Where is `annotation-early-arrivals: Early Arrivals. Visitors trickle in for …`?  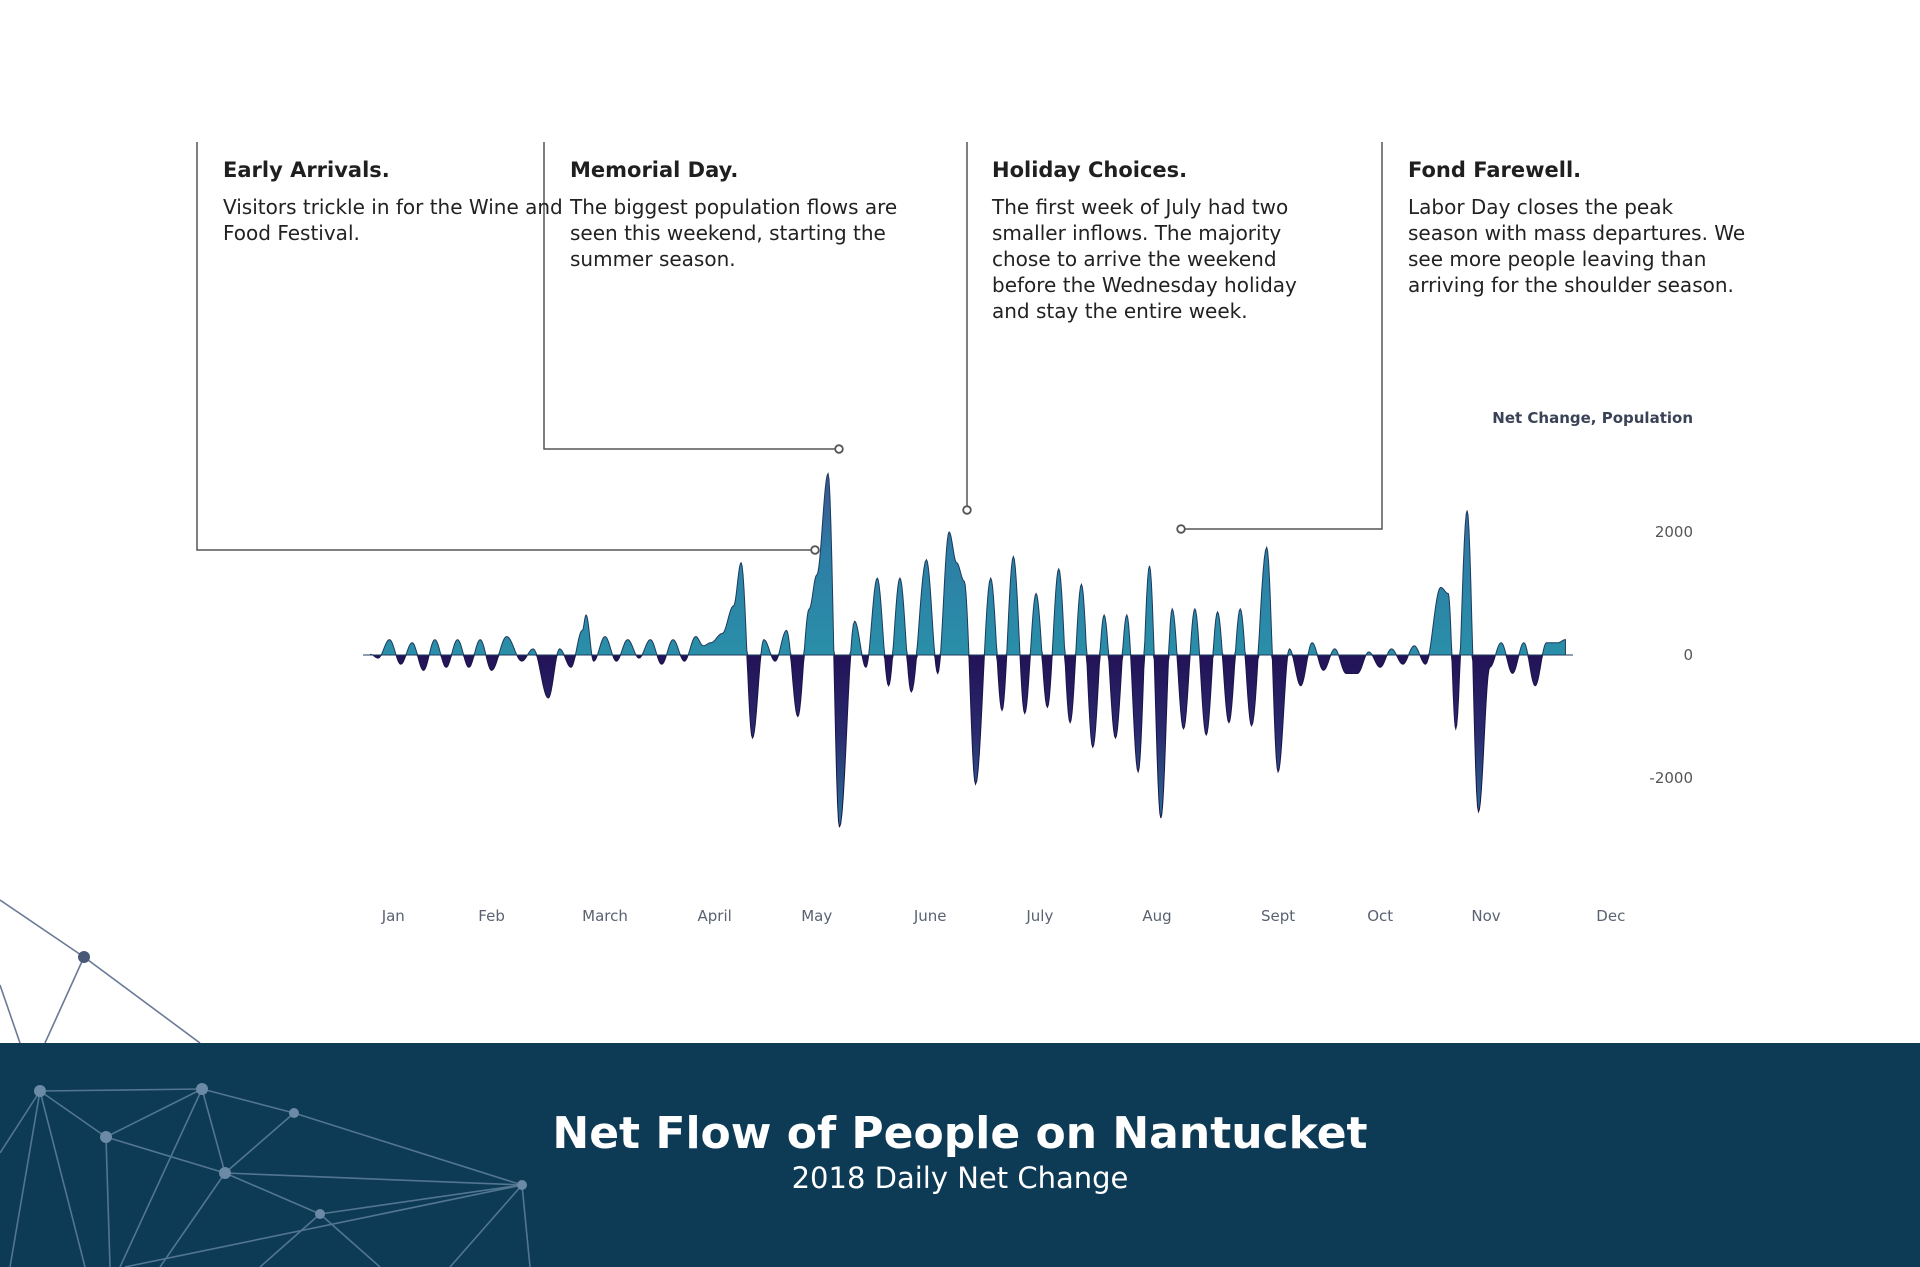 annotation-early-arrivals: Early Arrivals. Visitors trickle in for … is located at coordinates (393, 201).